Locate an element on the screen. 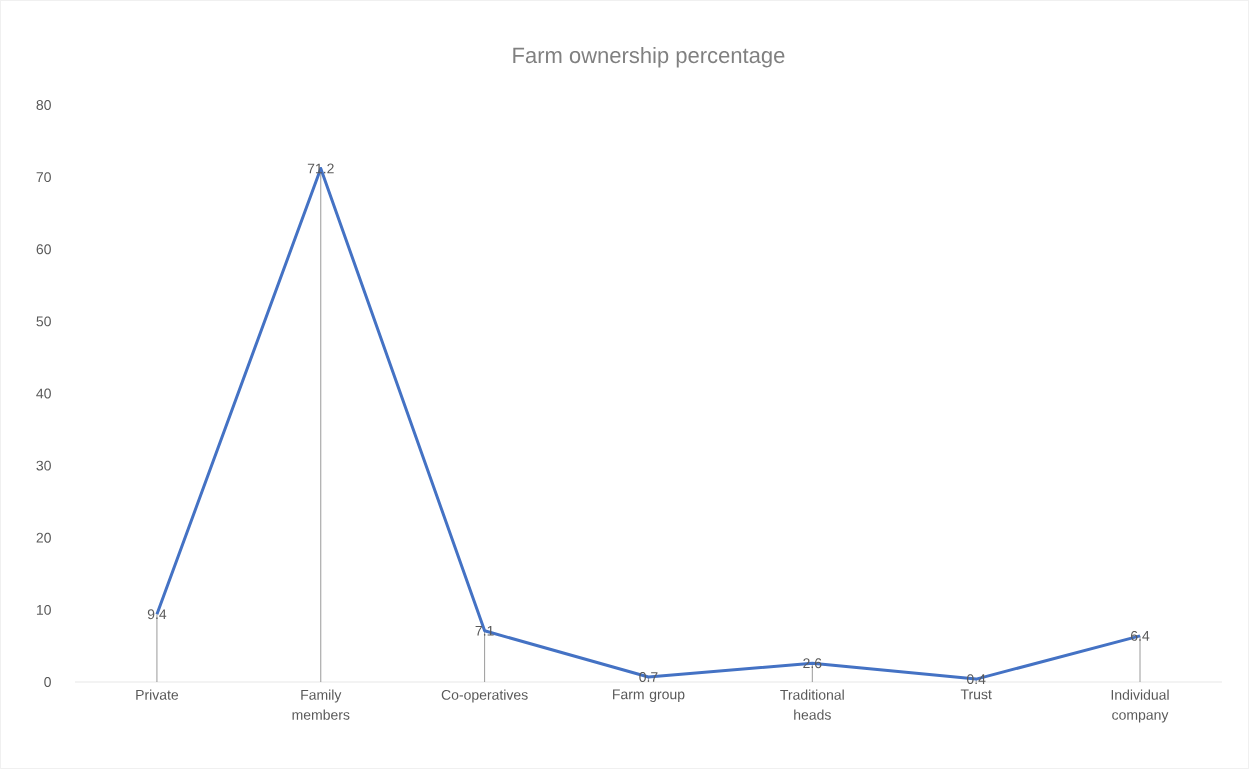 The width and height of the screenshot is (1249, 769). x-tick-label: Farm group is located at coordinates (649, 696).